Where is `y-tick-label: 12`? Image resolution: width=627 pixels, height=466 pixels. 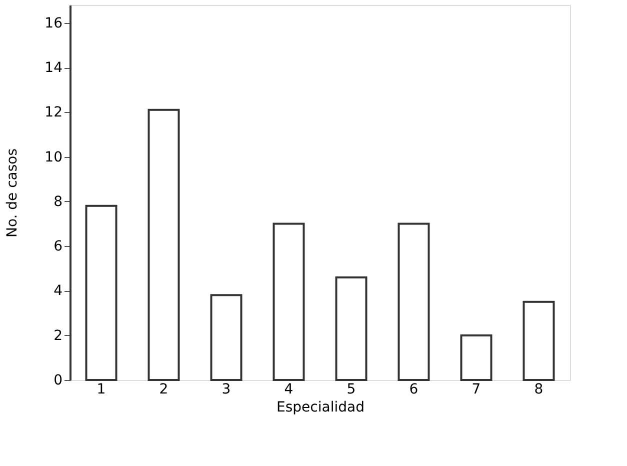 y-tick-label: 12 is located at coordinates (53, 112).